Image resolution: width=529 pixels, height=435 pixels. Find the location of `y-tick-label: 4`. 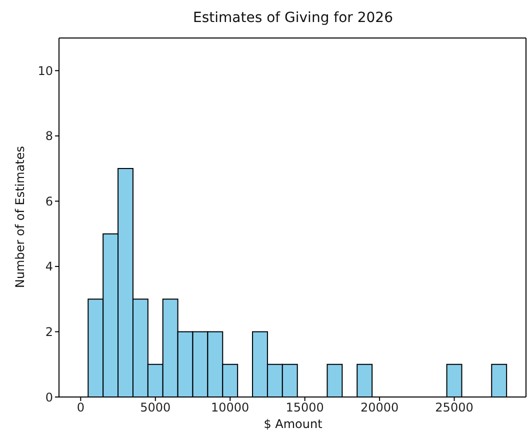

y-tick-label: 4 is located at coordinates (49, 267).